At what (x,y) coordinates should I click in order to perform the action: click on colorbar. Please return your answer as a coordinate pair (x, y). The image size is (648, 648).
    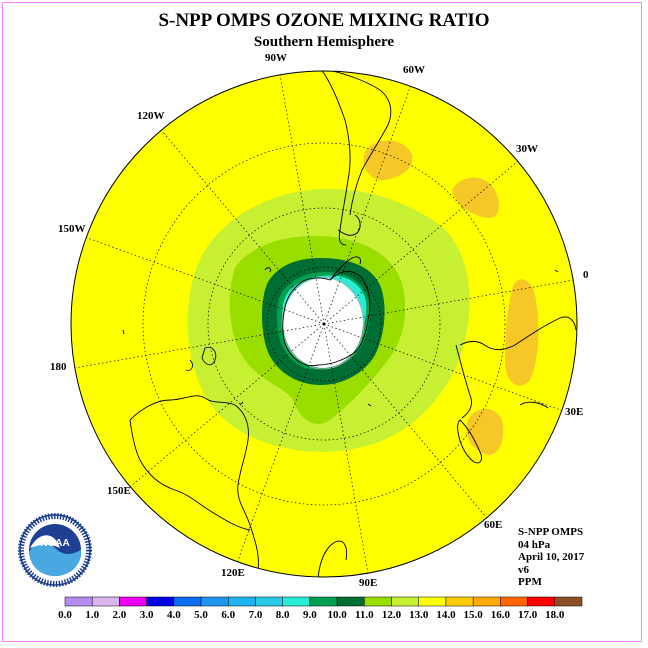
    Looking at the image, I should click on (323, 601).